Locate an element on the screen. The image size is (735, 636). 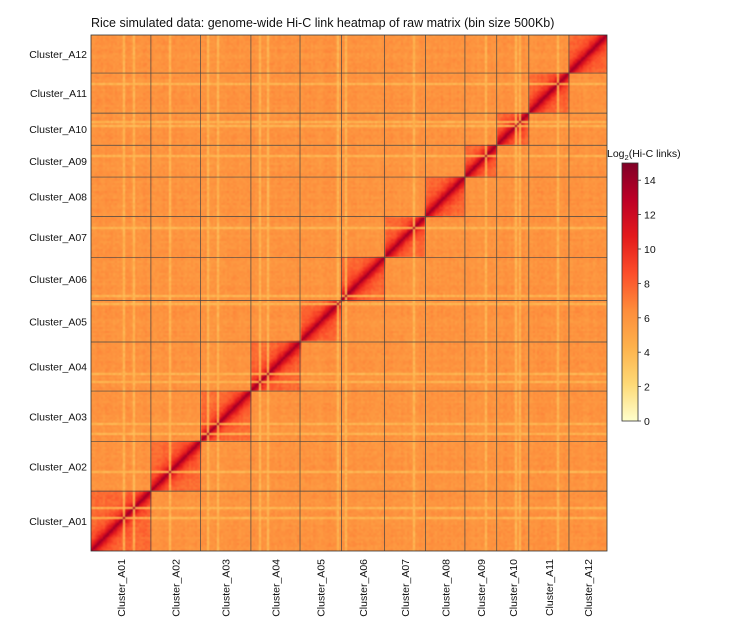
y-tick-label: Cluster_A02 is located at coordinates (58, 467).